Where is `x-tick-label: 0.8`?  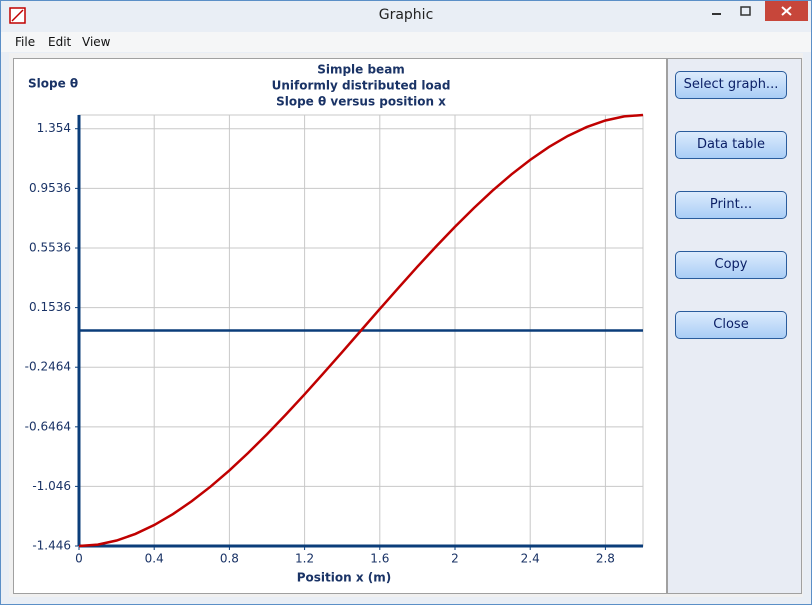 x-tick-label: 0.8 is located at coordinates (229, 559).